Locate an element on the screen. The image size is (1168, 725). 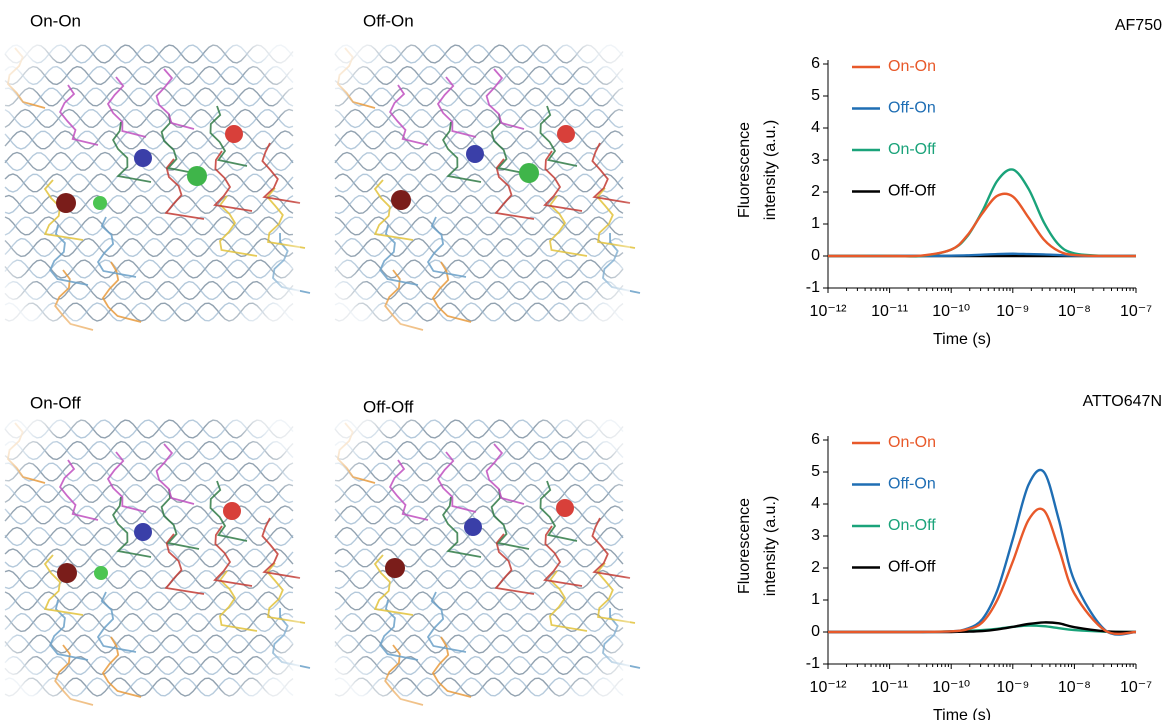
panel-label: On-Off is located at coordinates (55, 402).